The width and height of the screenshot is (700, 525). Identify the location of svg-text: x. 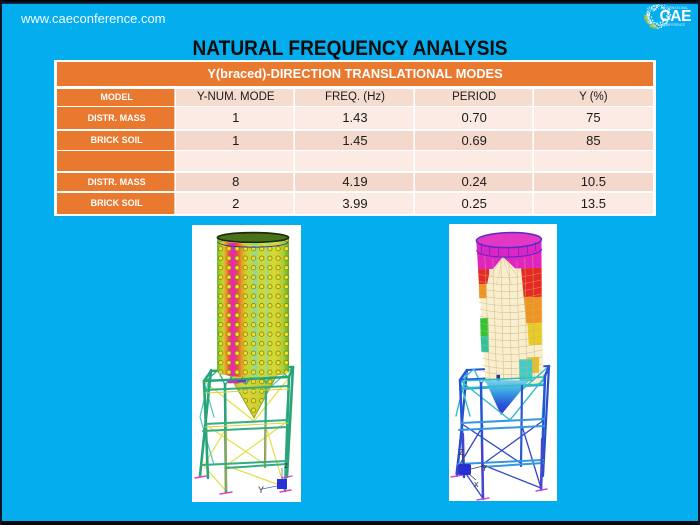
(476, 484).